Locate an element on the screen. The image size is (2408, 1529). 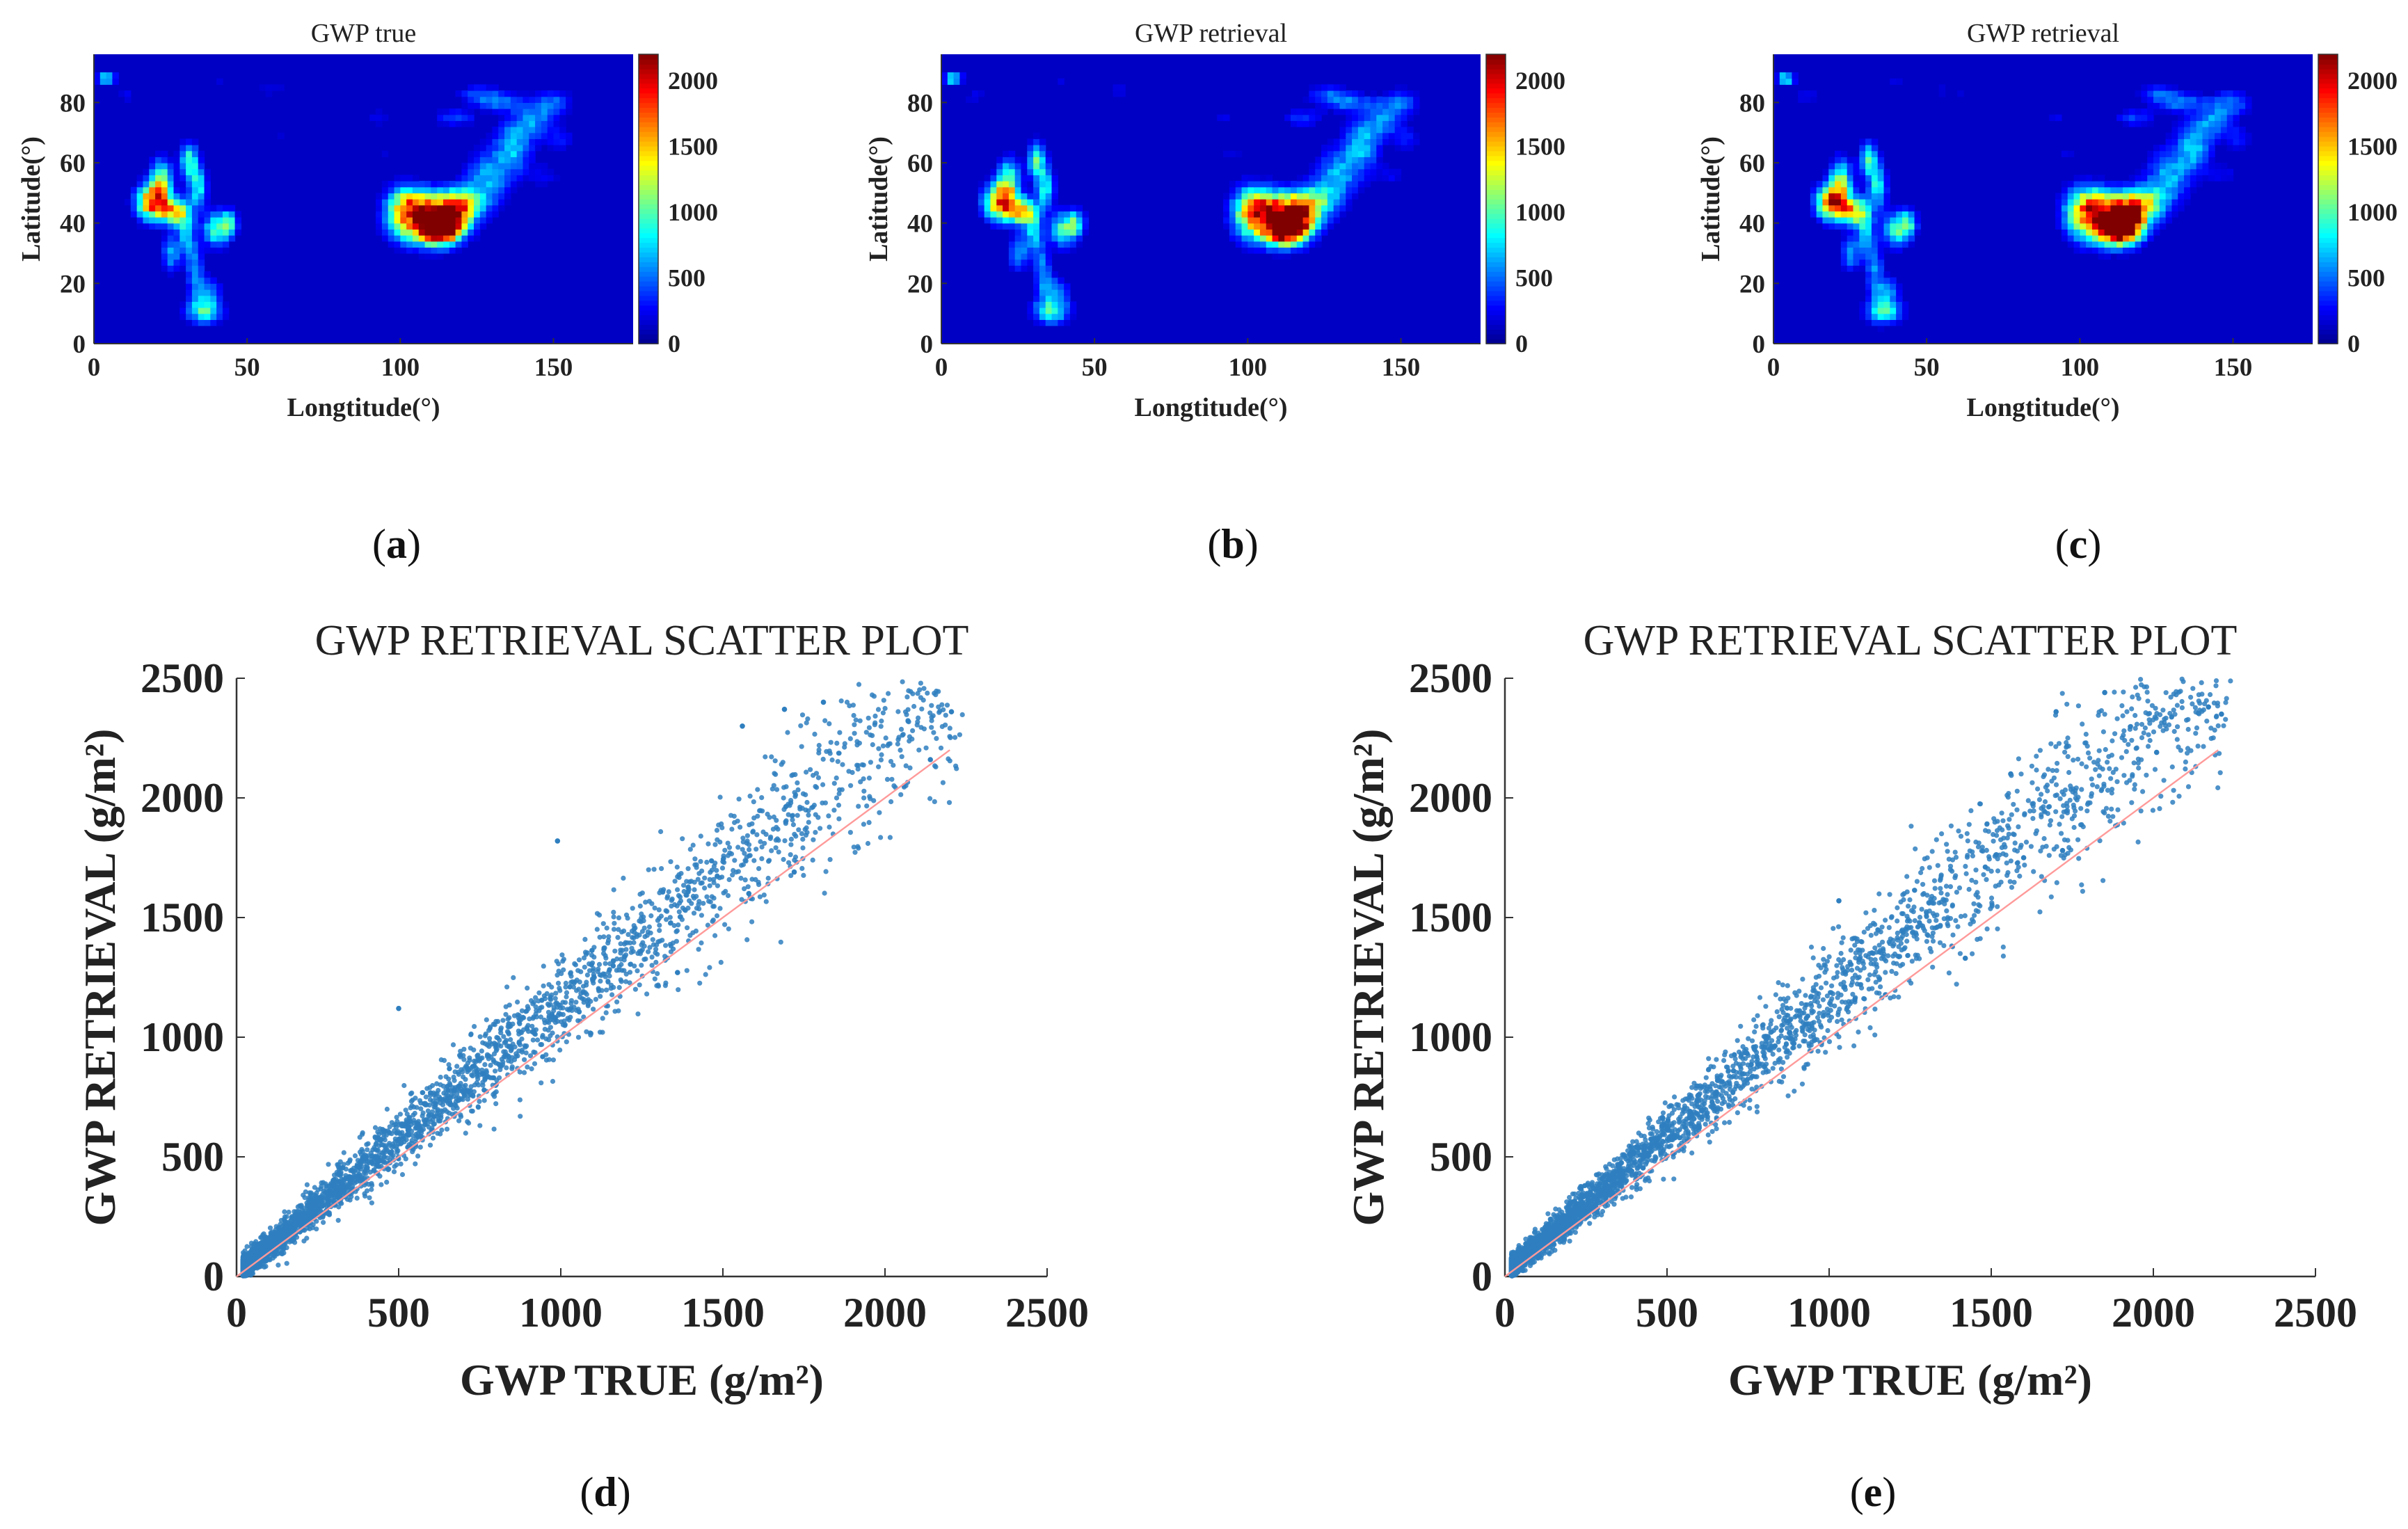
colorbar-tick-label: 2000 is located at coordinates (2372, 81).